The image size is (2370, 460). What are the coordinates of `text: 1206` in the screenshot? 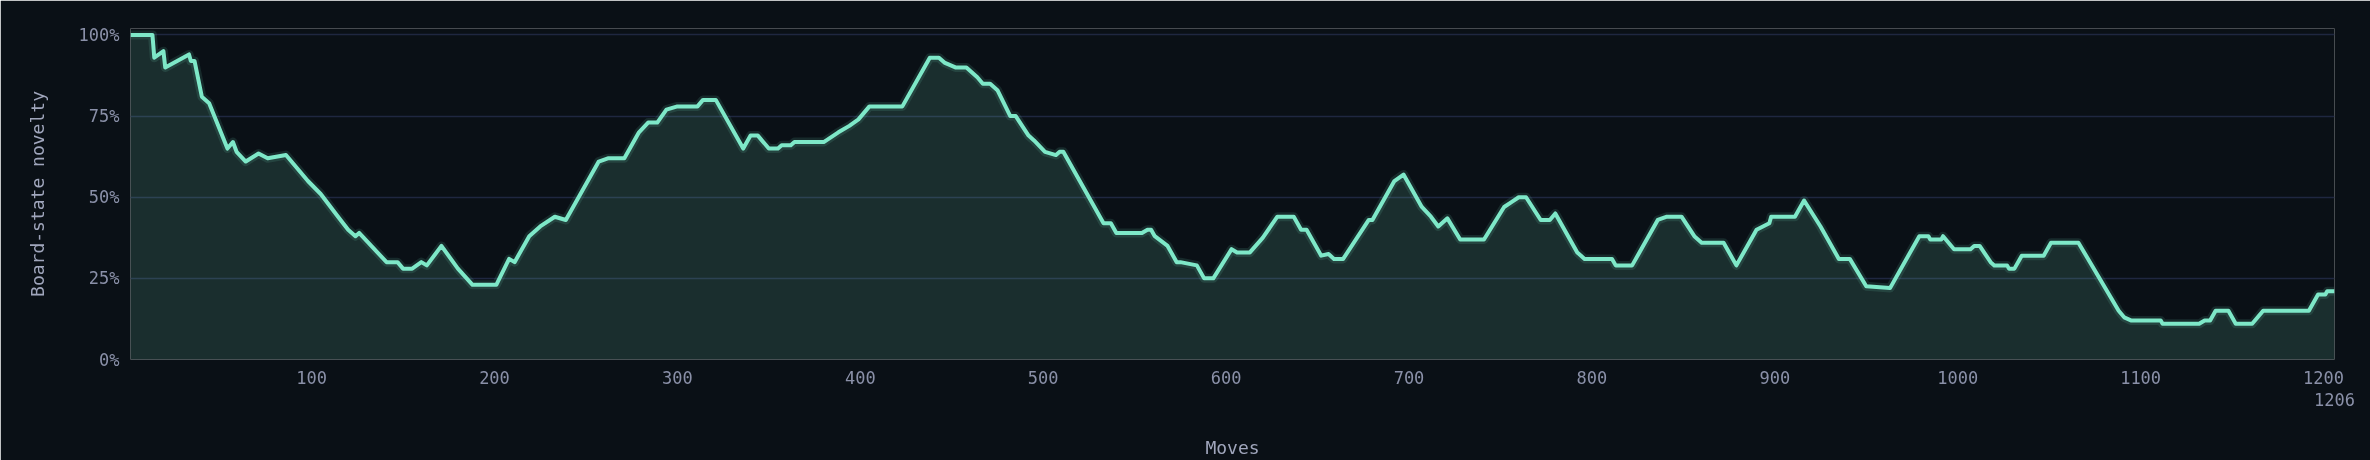 It's located at (2334, 399).